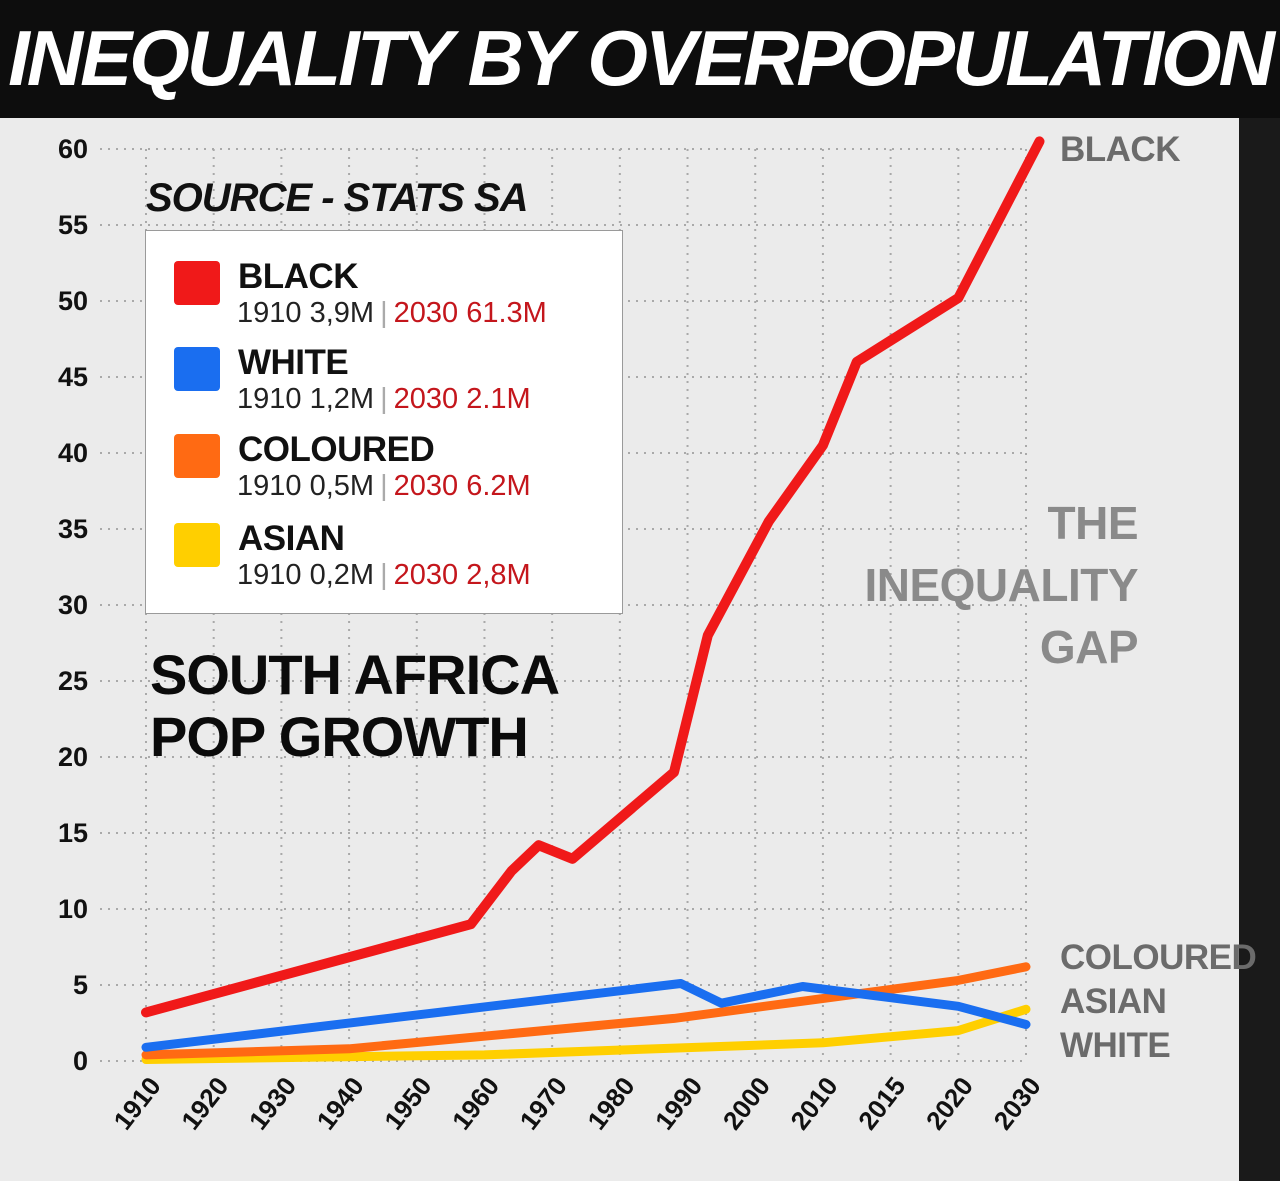 The height and width of the screenshot is (1181, 1280). I want to click on legend-swatch-white, so click(197, 369).